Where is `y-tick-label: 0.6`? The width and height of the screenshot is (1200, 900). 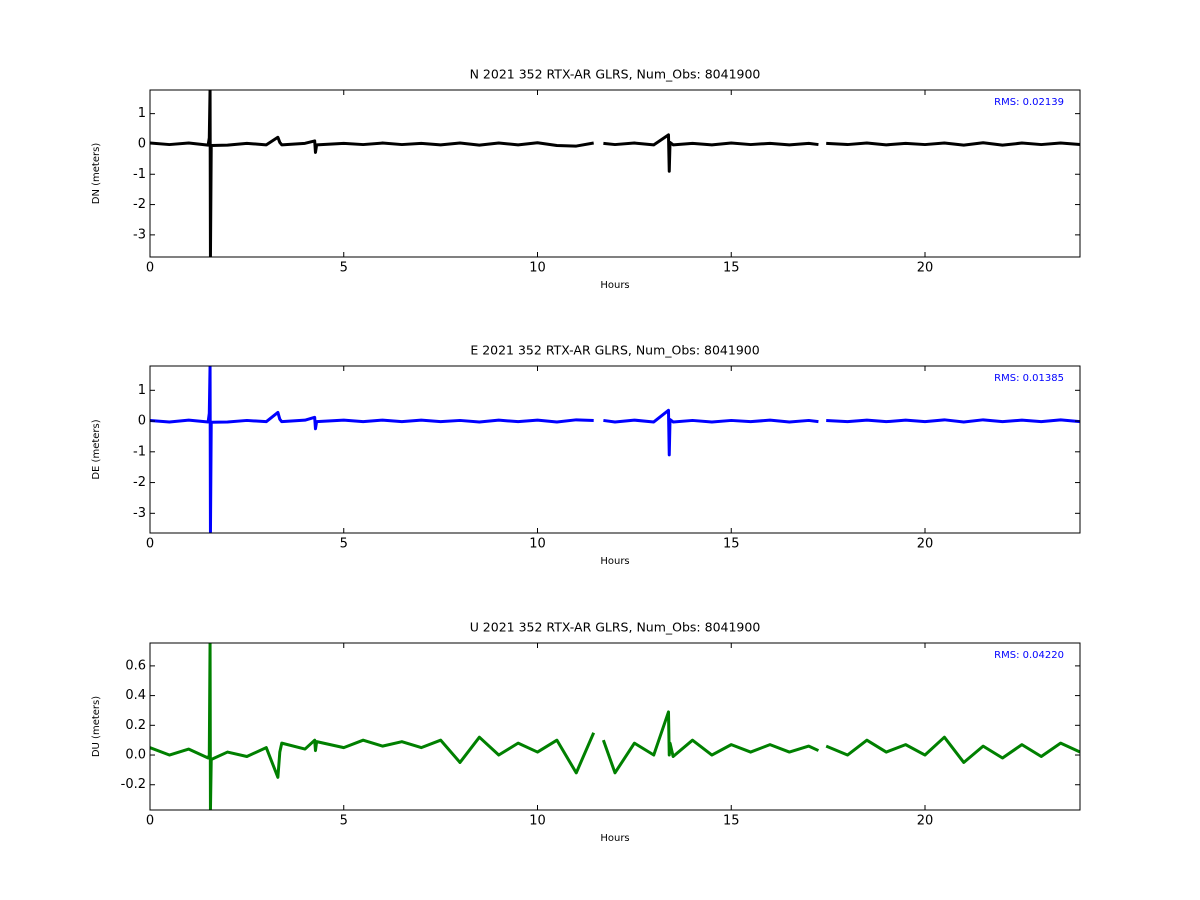 y-tick-label: 0.6 is located at coordinates (135, 665).